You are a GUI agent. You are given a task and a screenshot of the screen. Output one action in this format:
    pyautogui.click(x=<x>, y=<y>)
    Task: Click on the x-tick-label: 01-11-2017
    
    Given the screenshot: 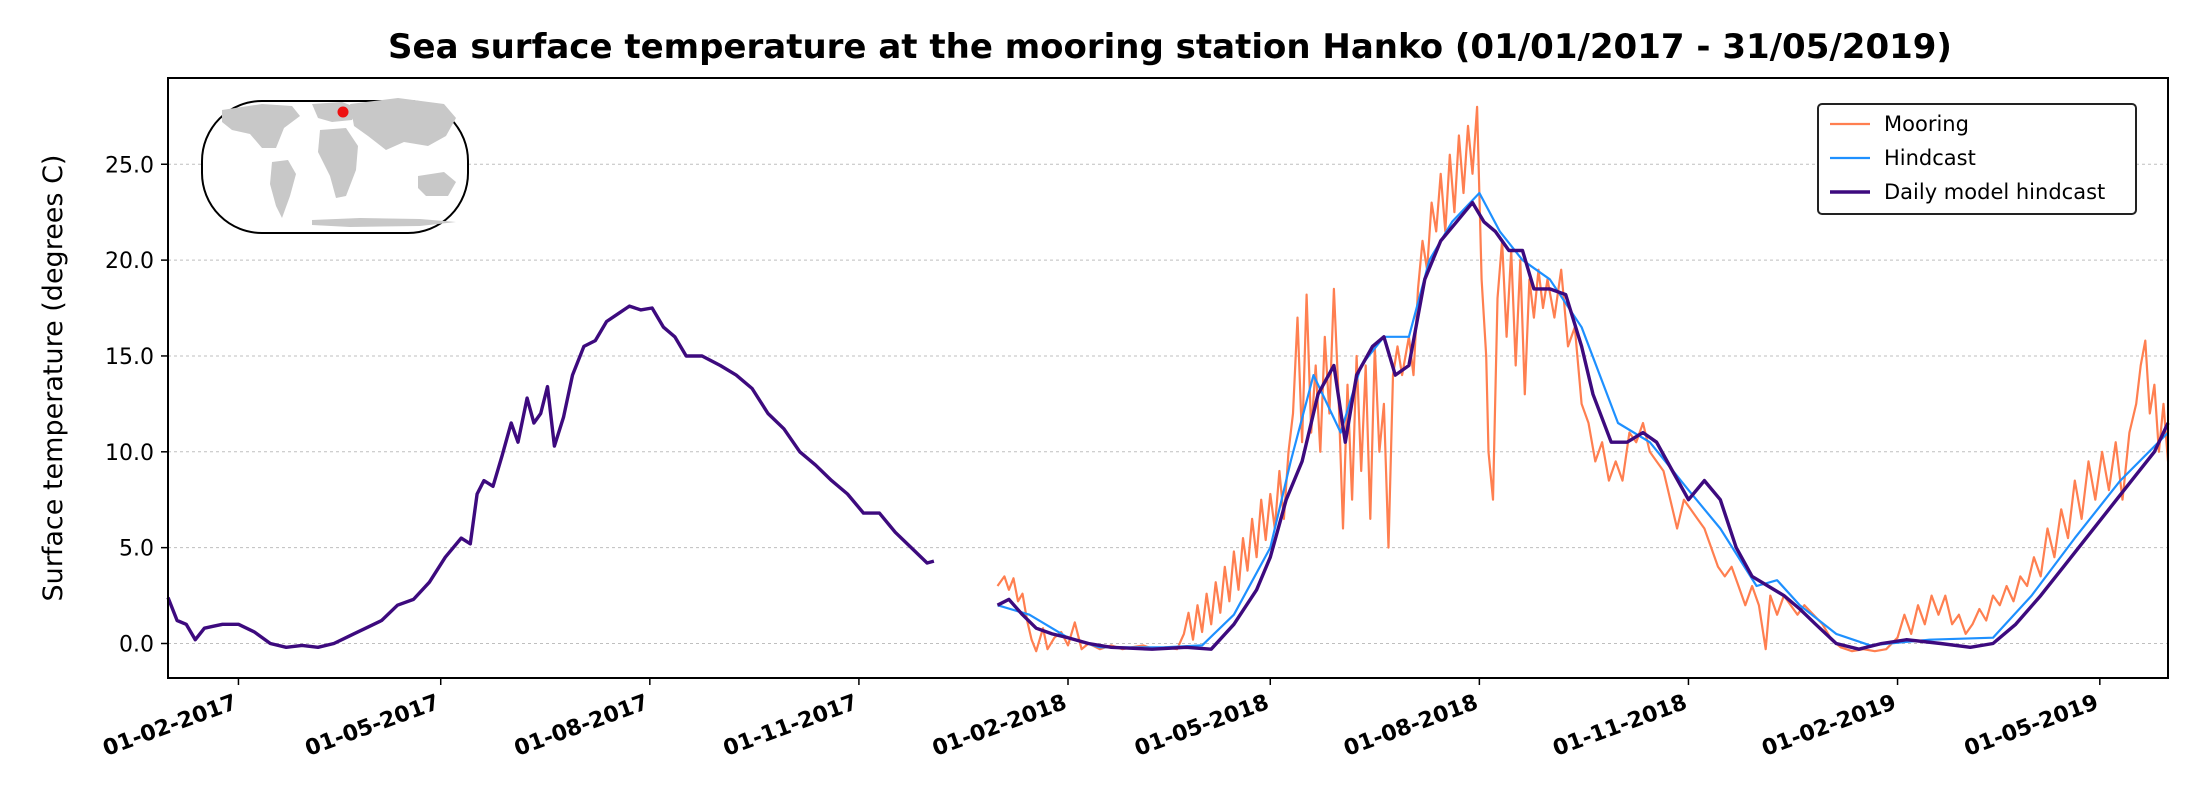 What is the action you would take?
    pyautogui.click(x=790, y=726)
    